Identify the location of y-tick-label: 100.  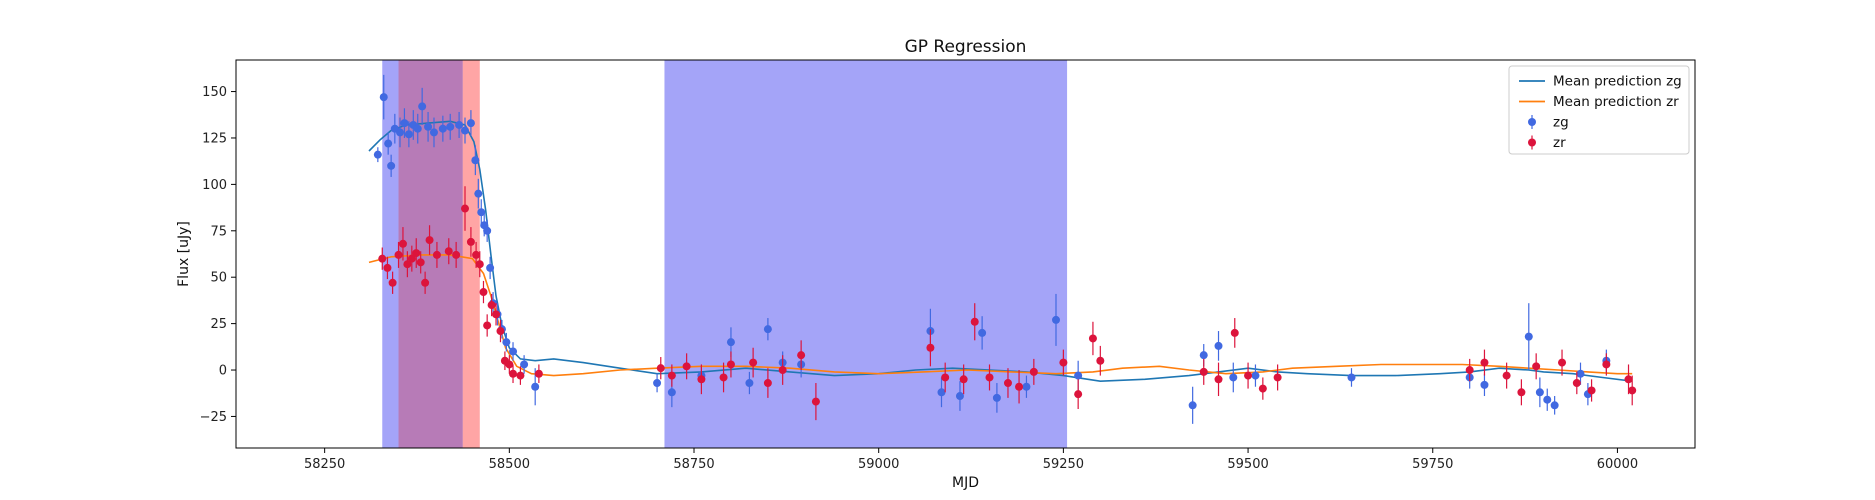
(214, 185).